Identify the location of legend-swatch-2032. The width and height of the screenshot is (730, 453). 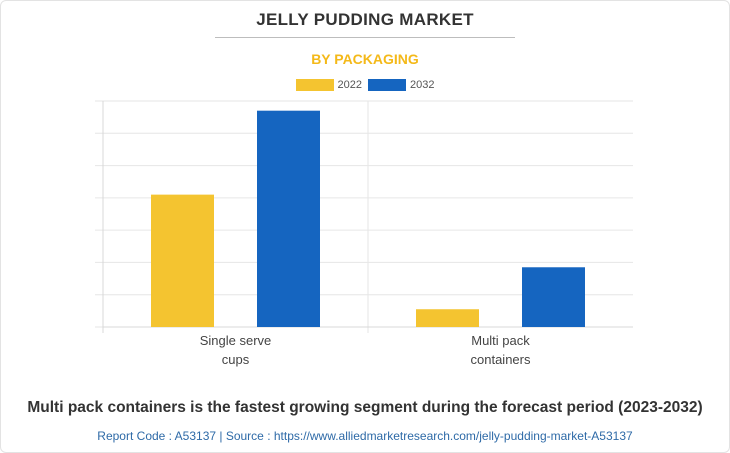
(387, 85).